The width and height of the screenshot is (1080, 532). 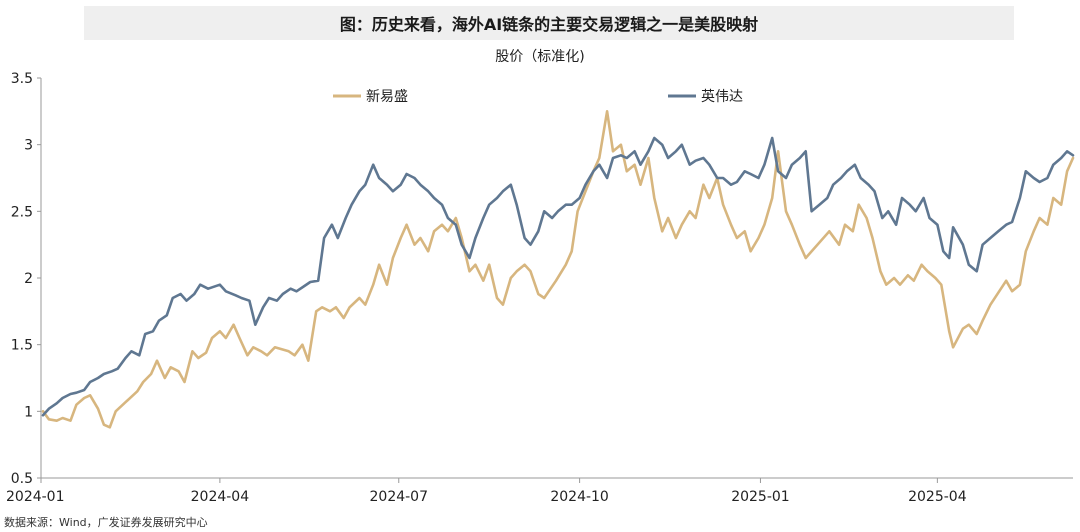 What do you see at coordinates (722, 96) in the screenshot?
I see `legend-label-2: 英伟达` at bounding box center [722, 96].